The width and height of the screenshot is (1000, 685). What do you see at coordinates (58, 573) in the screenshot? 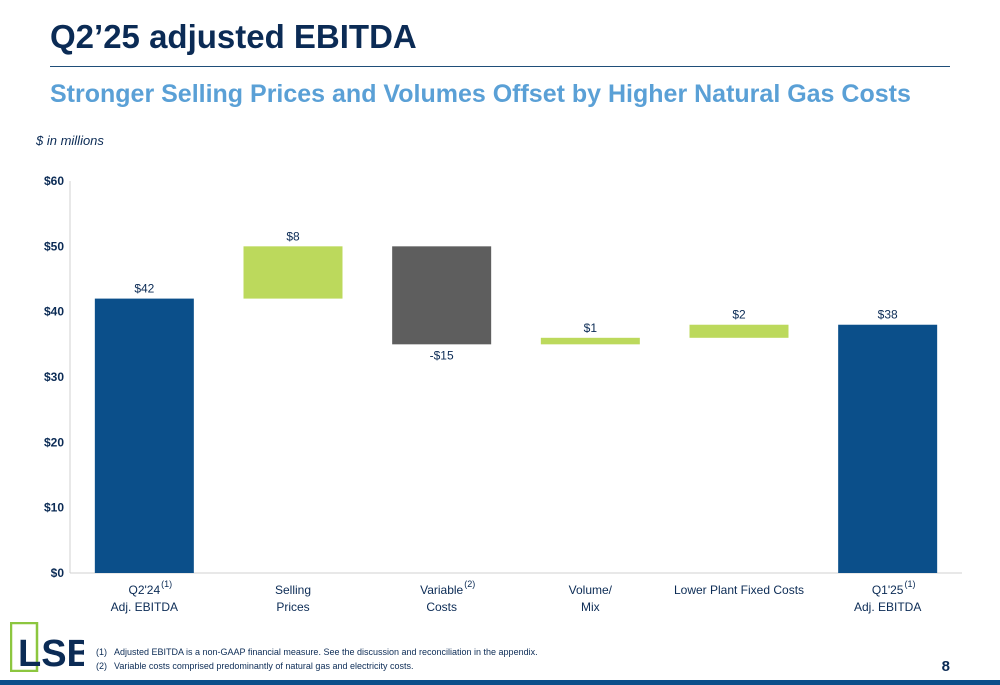
I see `y-tick-label: $0` at bounding box center [58, 573].